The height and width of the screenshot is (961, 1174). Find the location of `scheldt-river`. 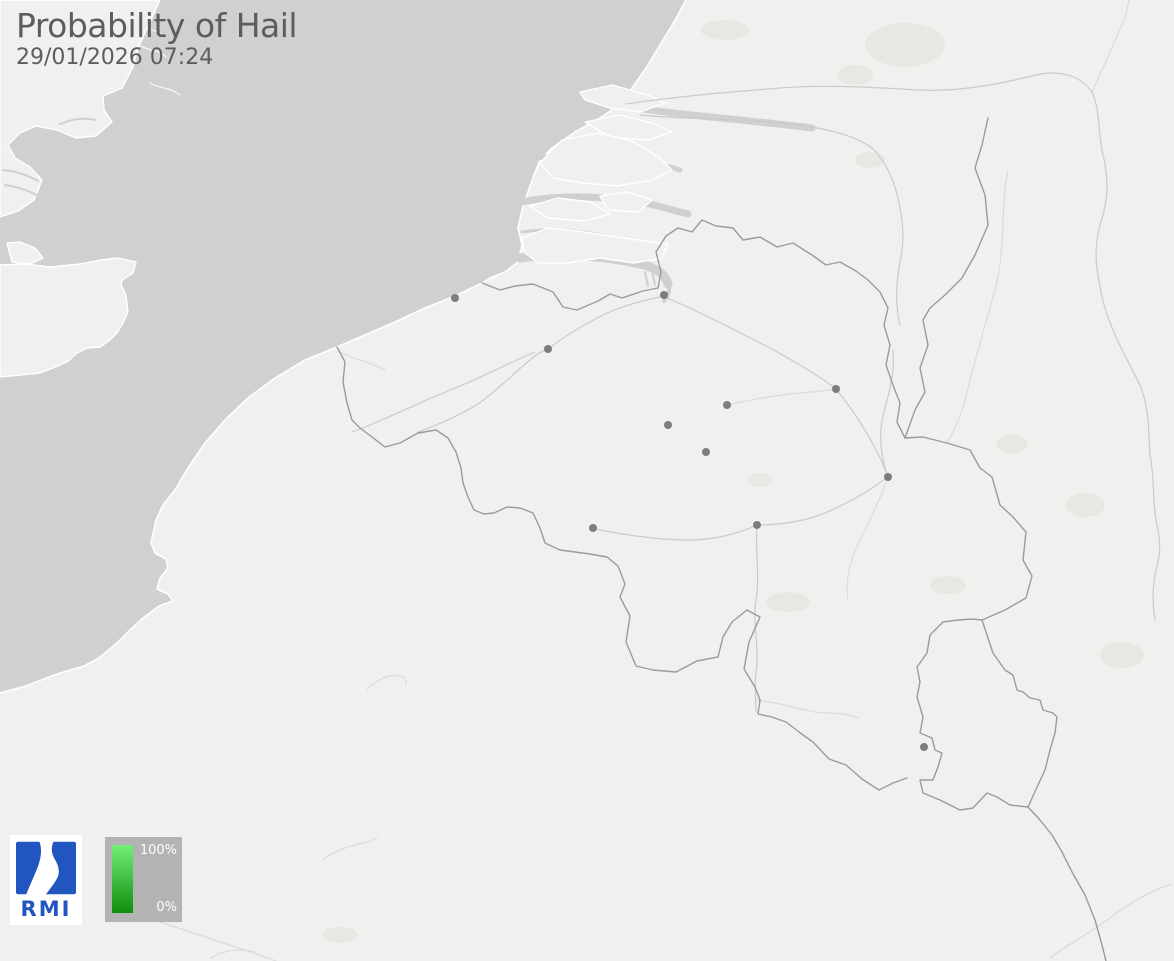

scheldt-river is located at coordinates (539, 364).